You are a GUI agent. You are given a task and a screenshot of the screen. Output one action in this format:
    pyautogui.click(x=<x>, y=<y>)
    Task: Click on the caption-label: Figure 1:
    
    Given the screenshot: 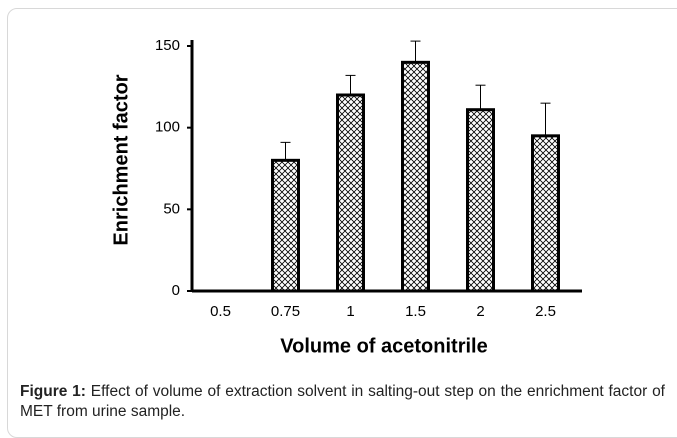 What is the action you would take?
    pyautogui.click(x=53, y=391)
    